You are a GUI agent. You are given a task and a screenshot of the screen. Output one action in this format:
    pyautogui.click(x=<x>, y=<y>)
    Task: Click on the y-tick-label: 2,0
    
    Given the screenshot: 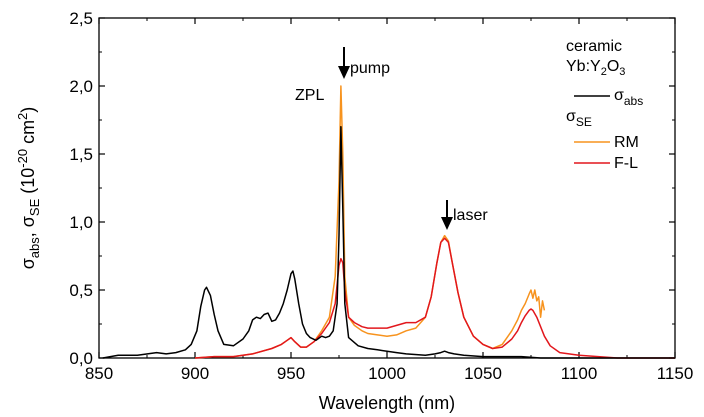 What is the action you would take?
    pyautogui.click(x=81, y=86)
    